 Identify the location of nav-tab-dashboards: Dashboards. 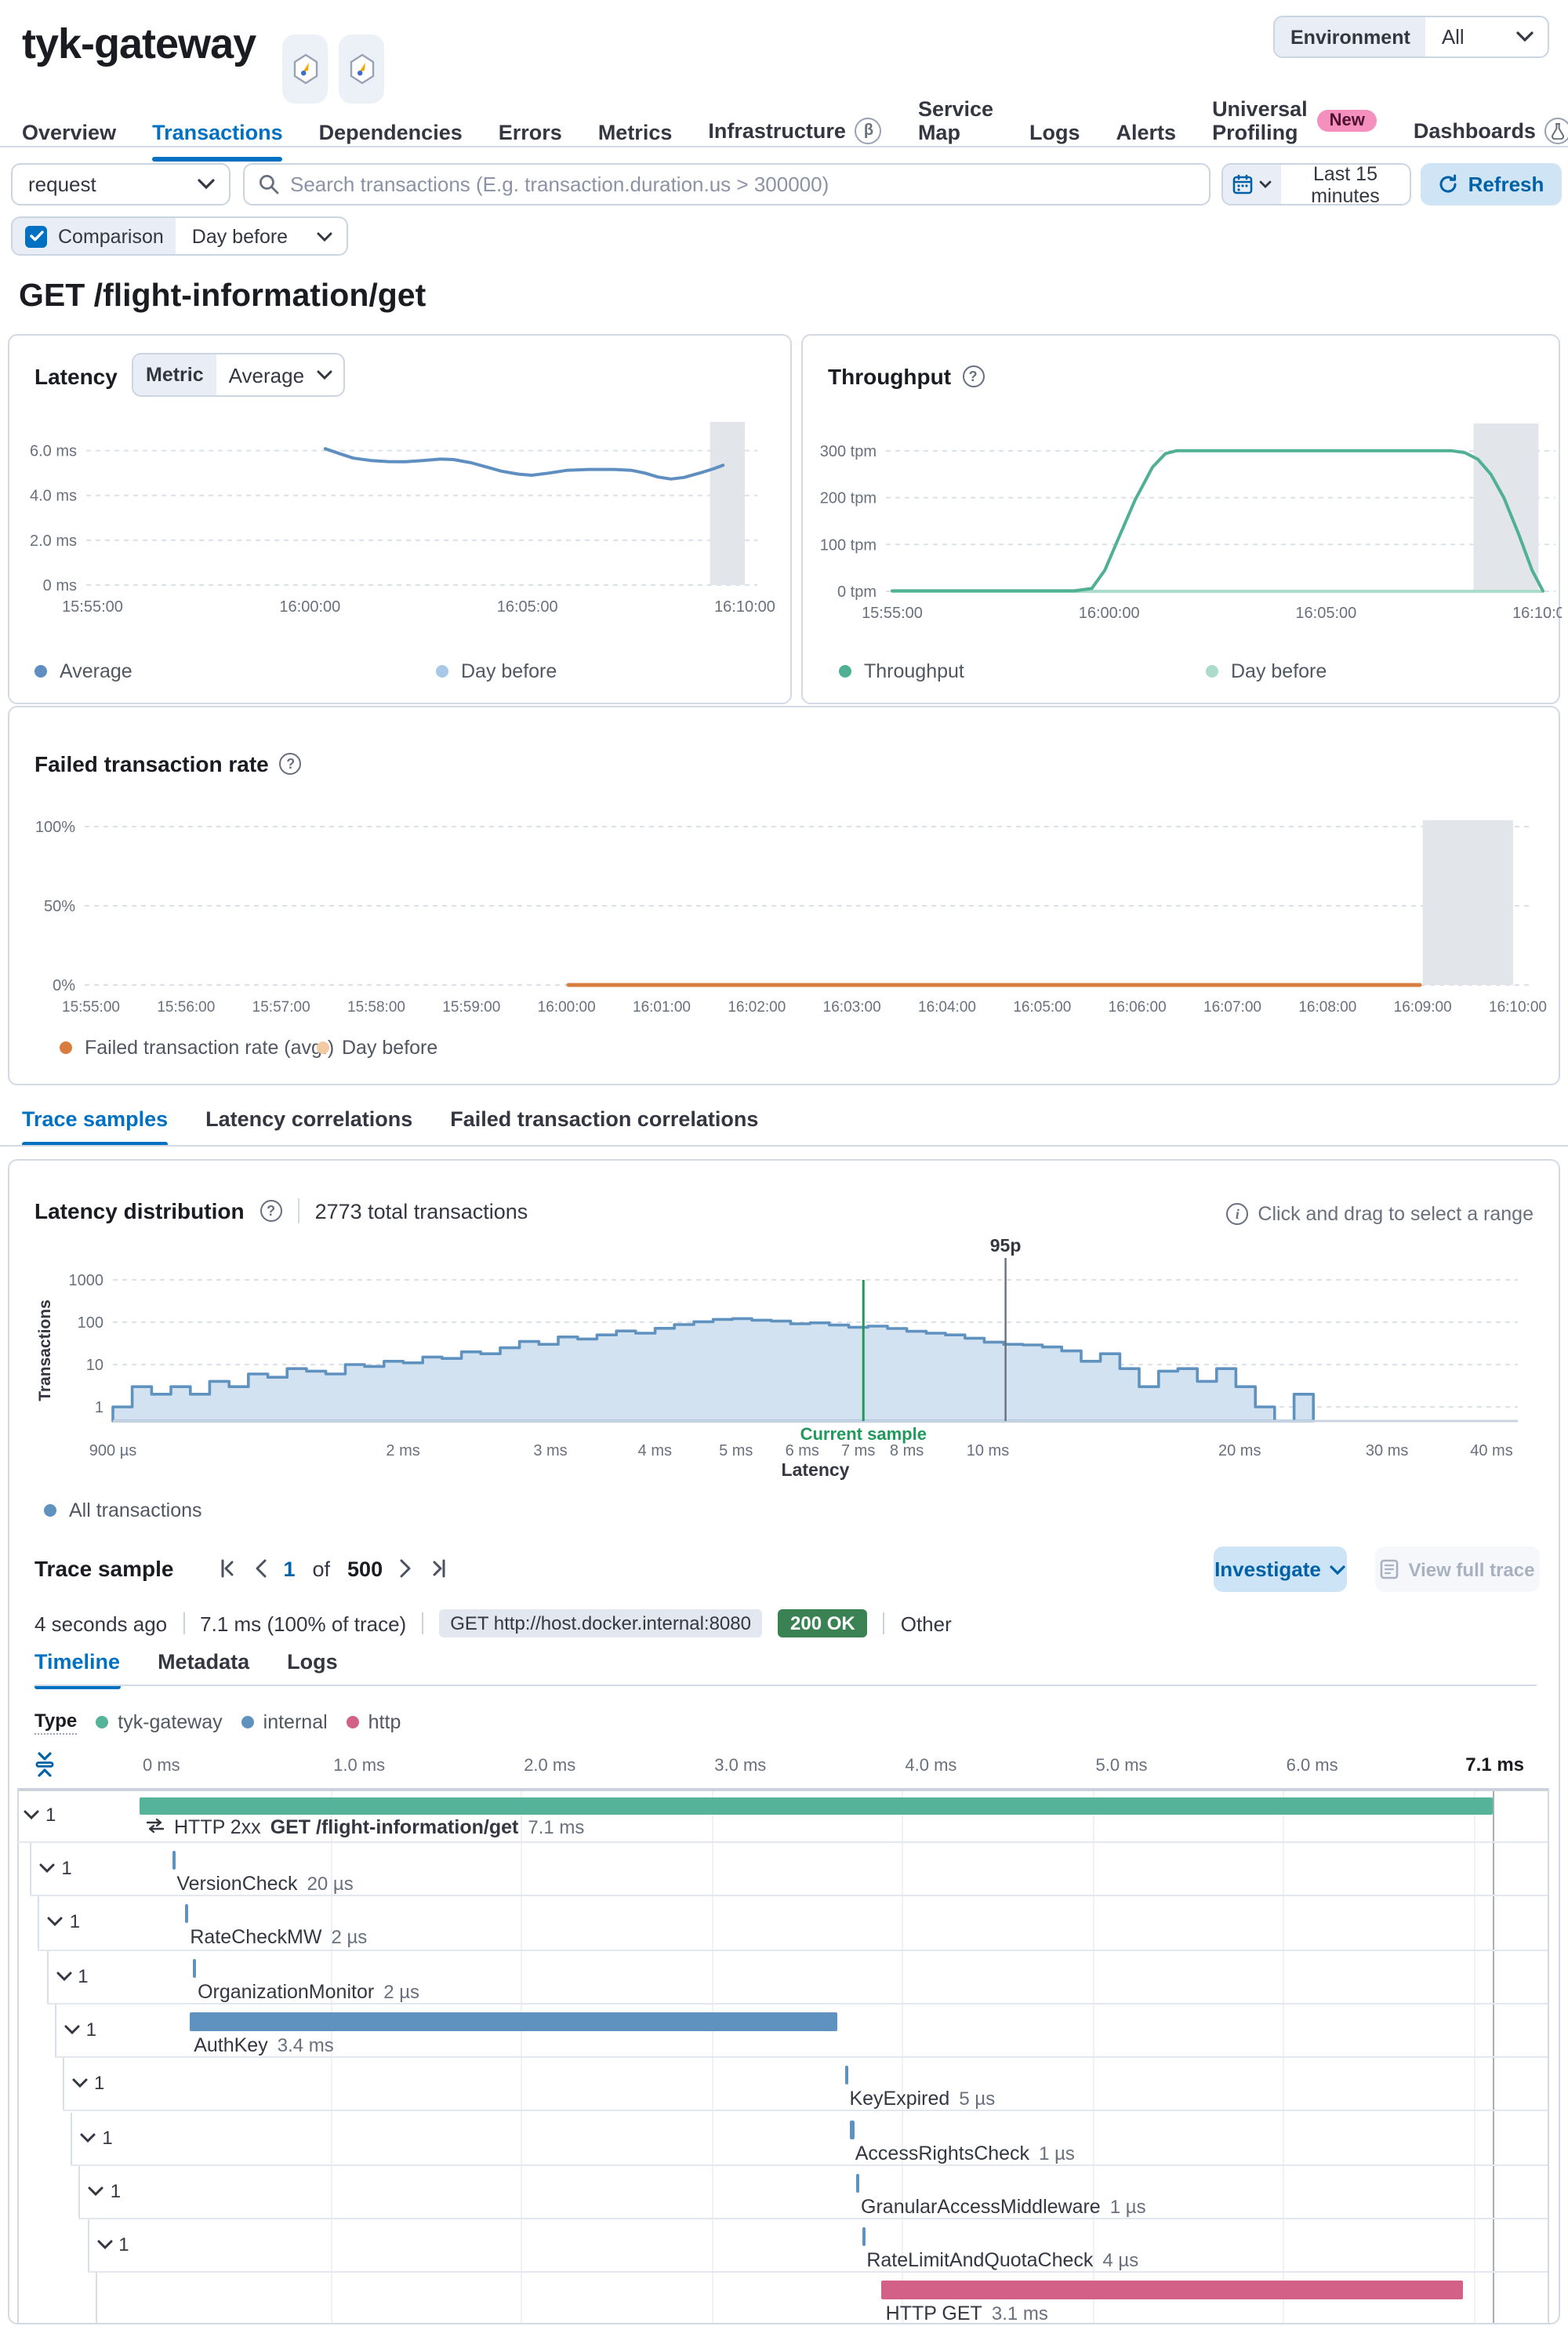
(1491, 139).